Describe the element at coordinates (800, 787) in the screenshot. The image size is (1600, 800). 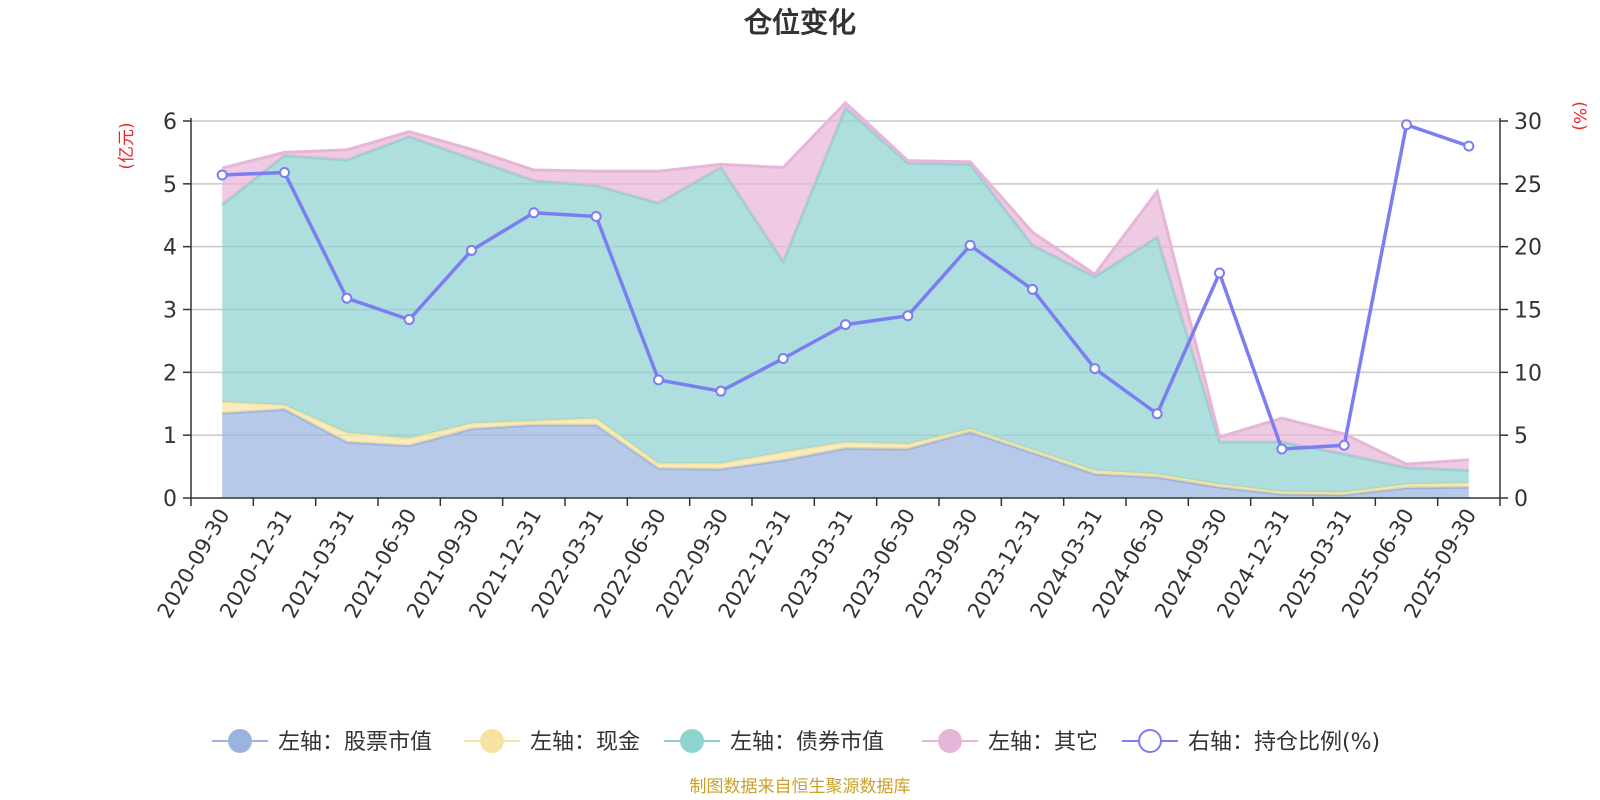
I see `data-source-note: 制图数据来自恒生聚源数据库` at that location.